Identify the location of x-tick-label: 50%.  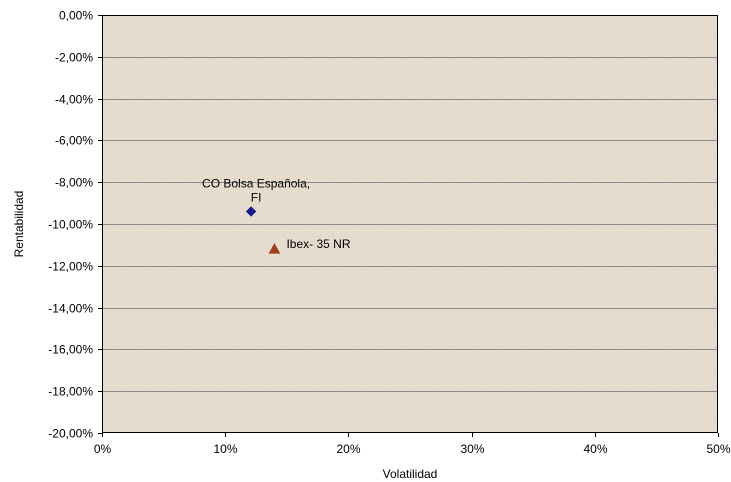
(718, 449).